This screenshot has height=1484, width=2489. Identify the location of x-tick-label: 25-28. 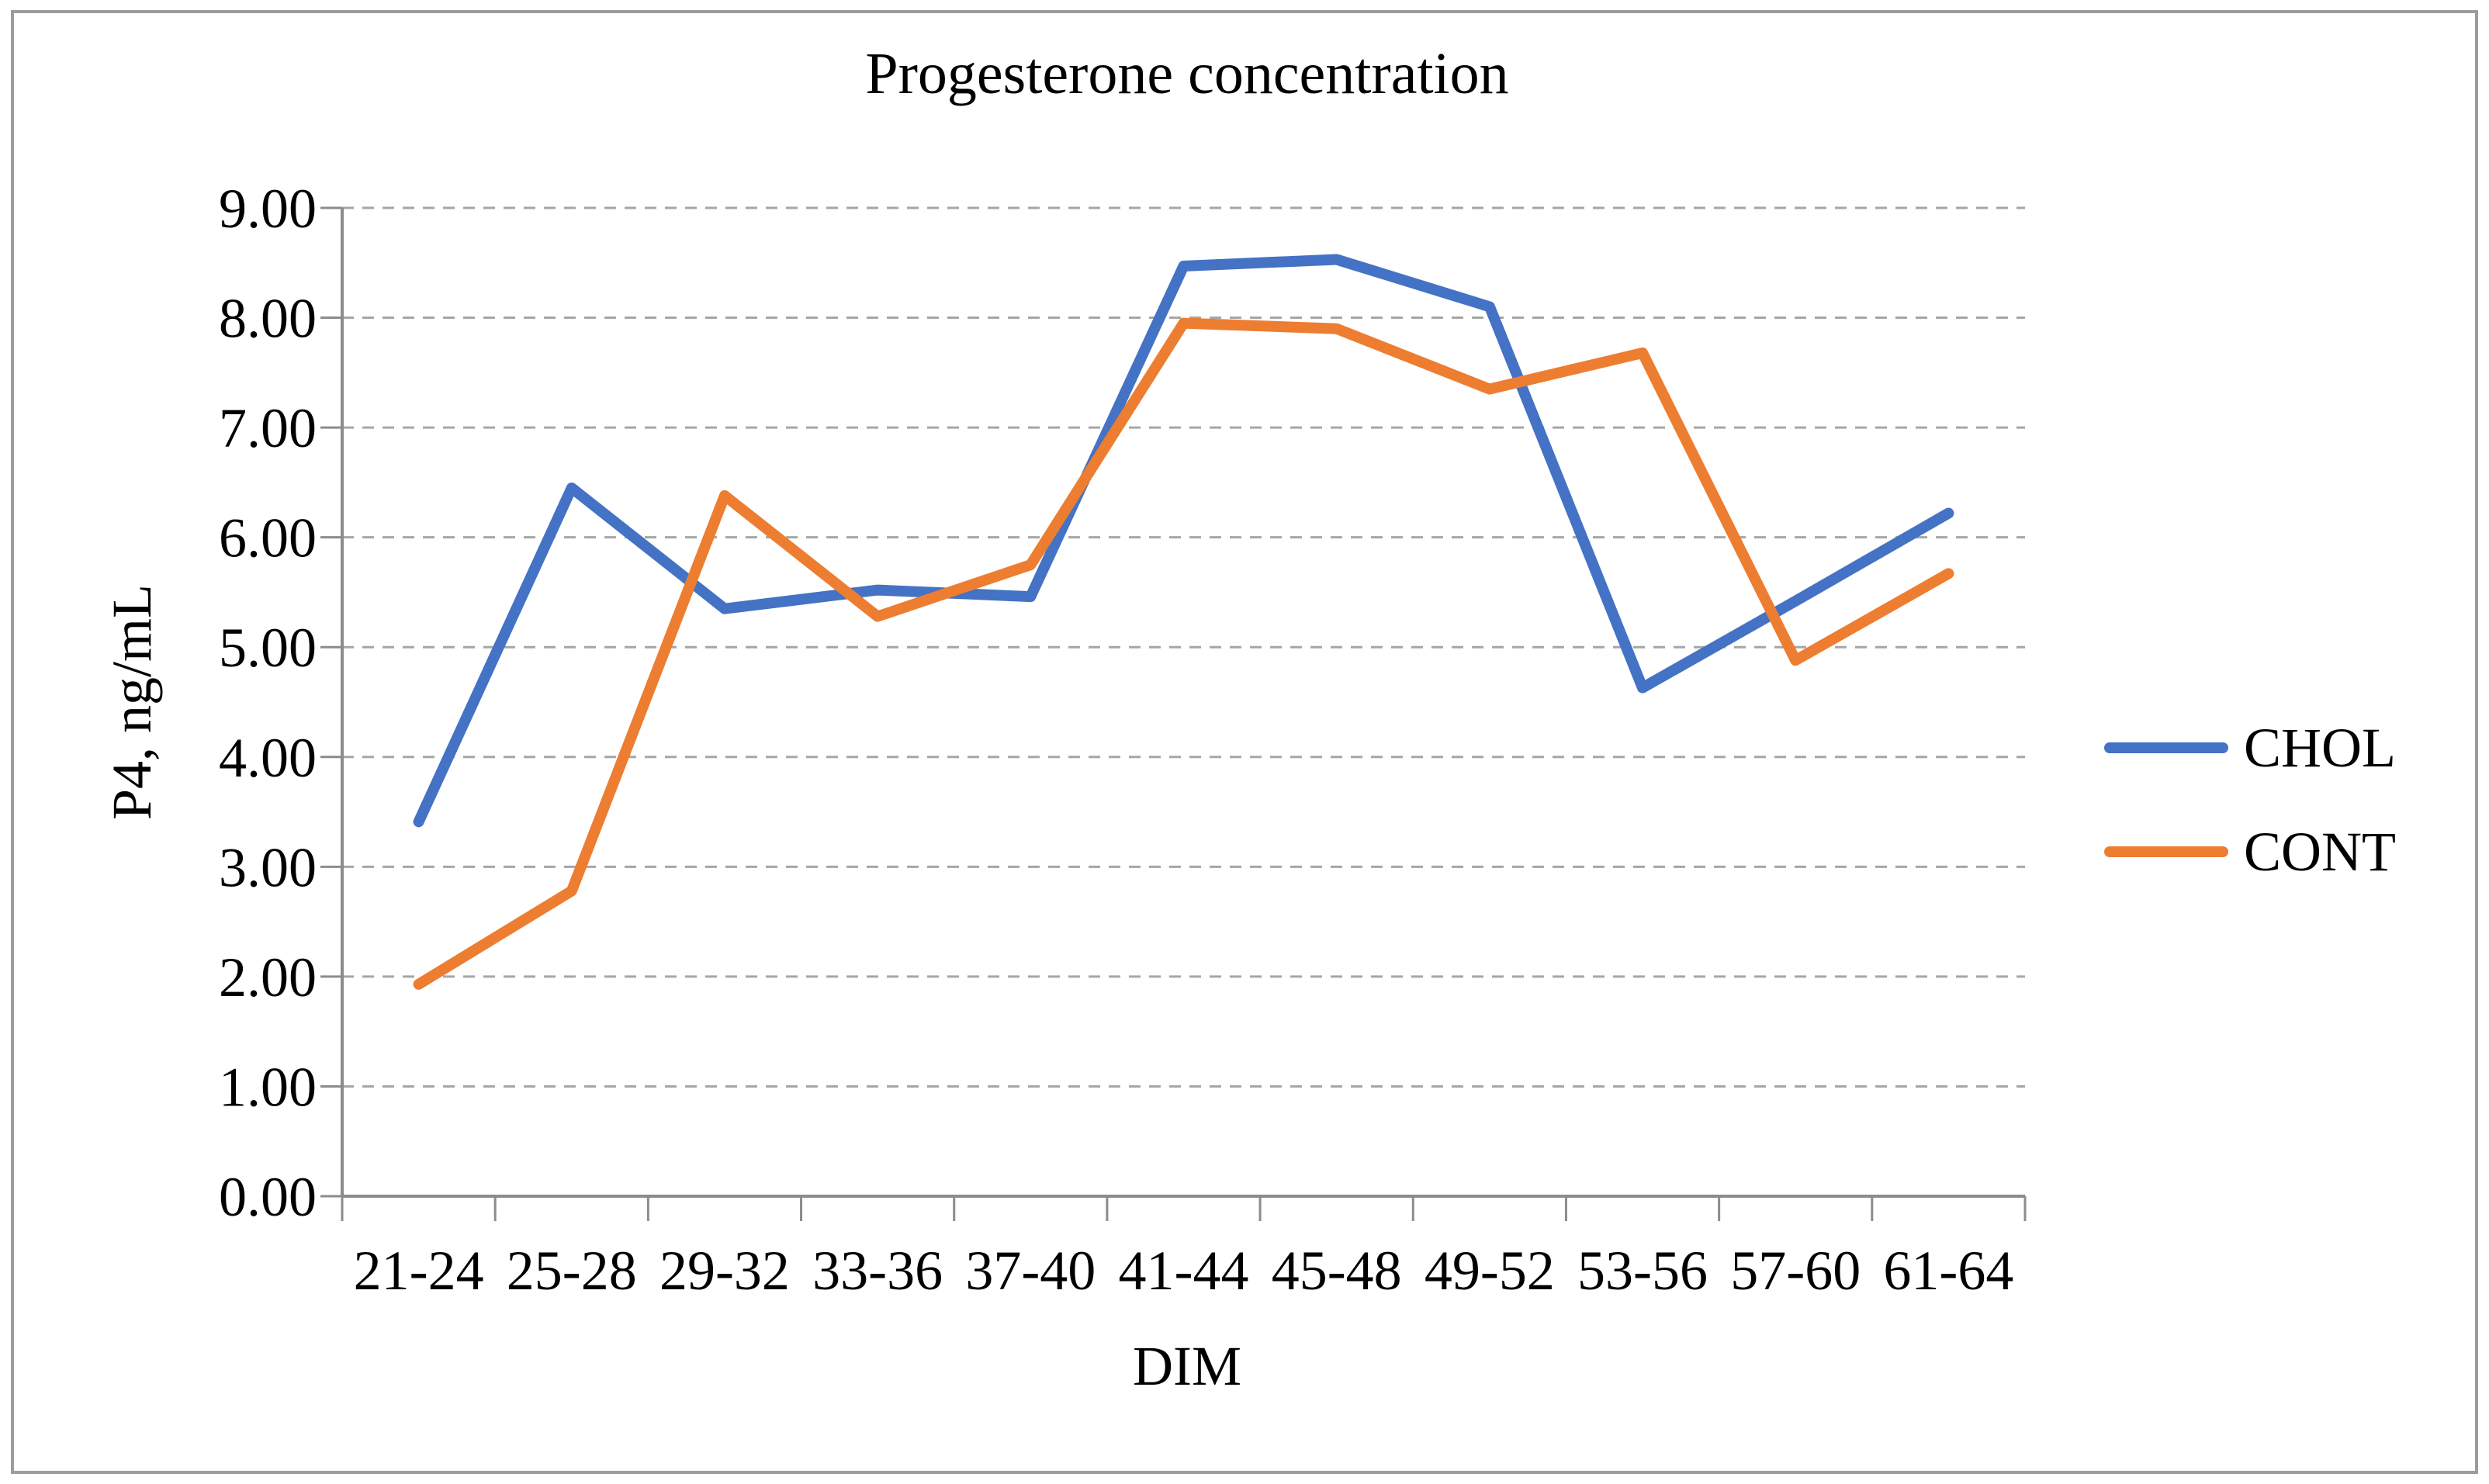
(572, 1271).